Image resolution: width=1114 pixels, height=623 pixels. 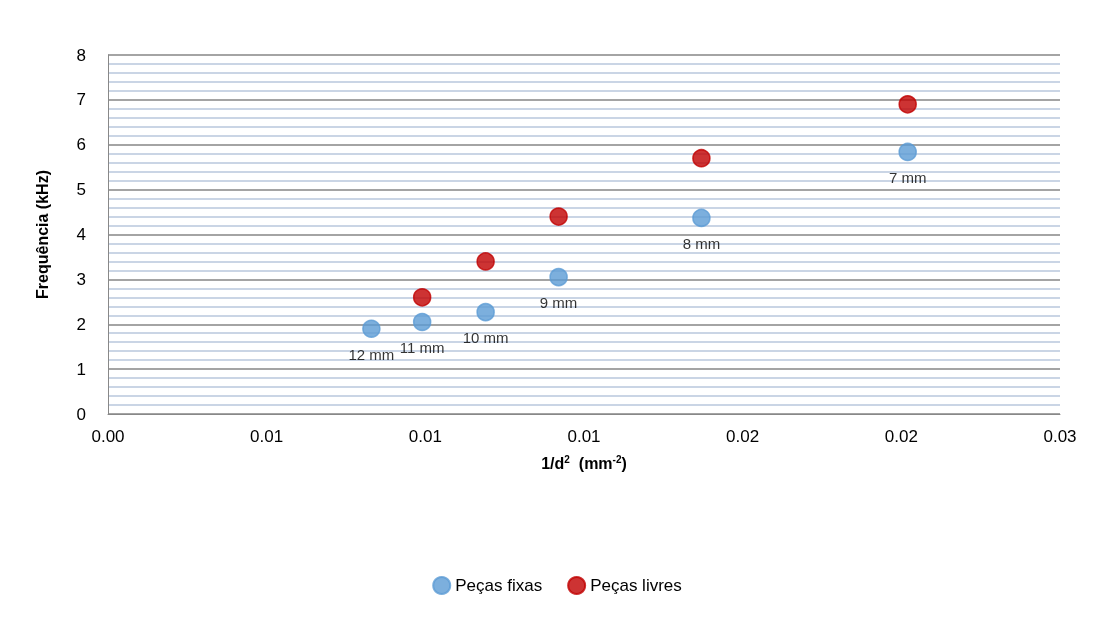 What do you see at coordinates (499, 585) in the screenshot?
I see `legend-label: Peças fixas` at bounding box center [499, 585].